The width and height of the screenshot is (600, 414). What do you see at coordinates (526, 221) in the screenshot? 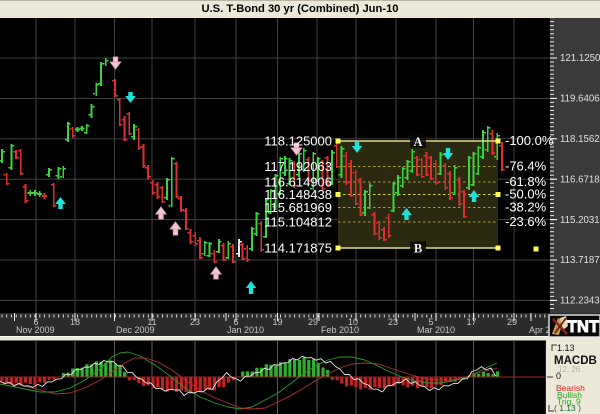
I see `svg-text: -23.6%` at bounding box center [526, 221].